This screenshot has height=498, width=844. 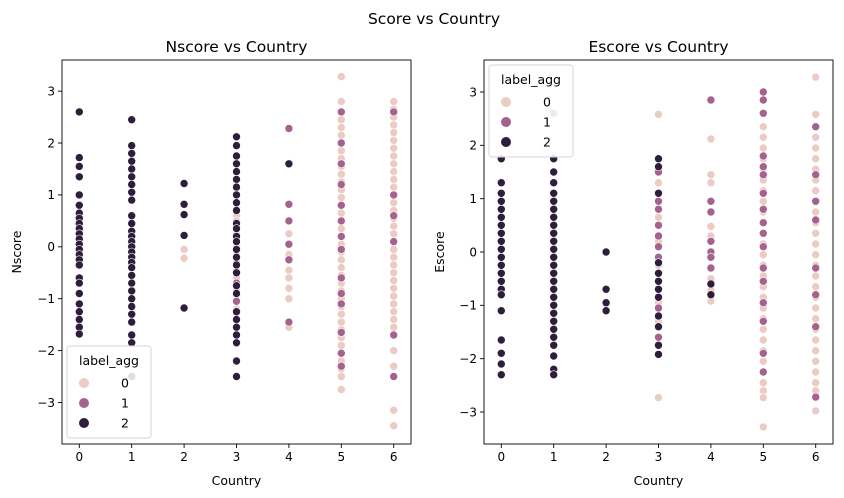 I want to click on x-tick-label: 3, so click(x=659, y=457).